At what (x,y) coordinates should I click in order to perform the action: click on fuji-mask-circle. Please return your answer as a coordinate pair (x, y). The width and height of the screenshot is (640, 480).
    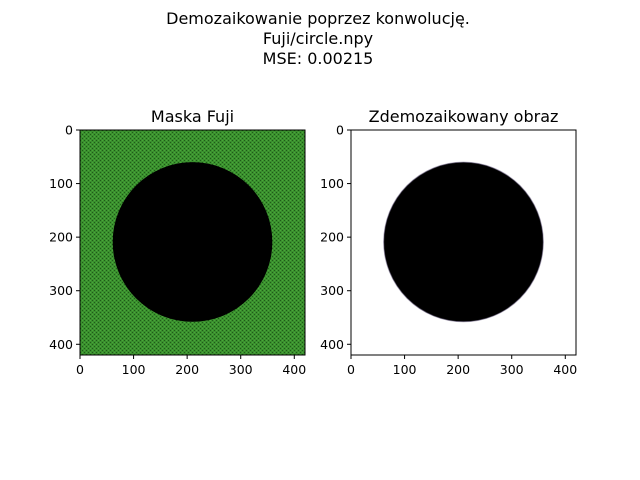
    Looking at the image, I should click on (192, 242).